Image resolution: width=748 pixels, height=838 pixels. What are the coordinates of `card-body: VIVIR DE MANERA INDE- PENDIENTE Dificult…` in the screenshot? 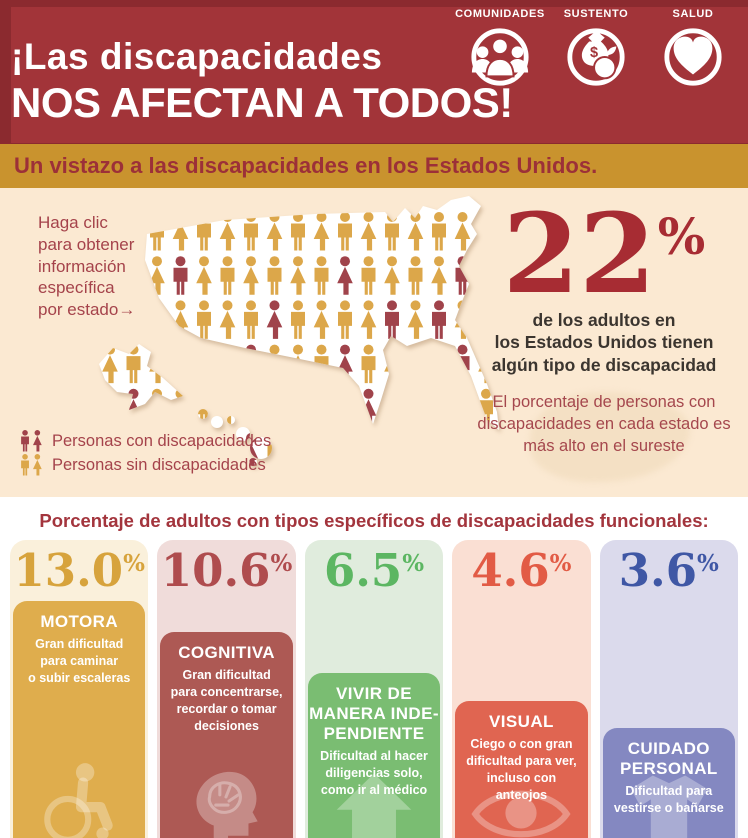 It's located at (374, 755).